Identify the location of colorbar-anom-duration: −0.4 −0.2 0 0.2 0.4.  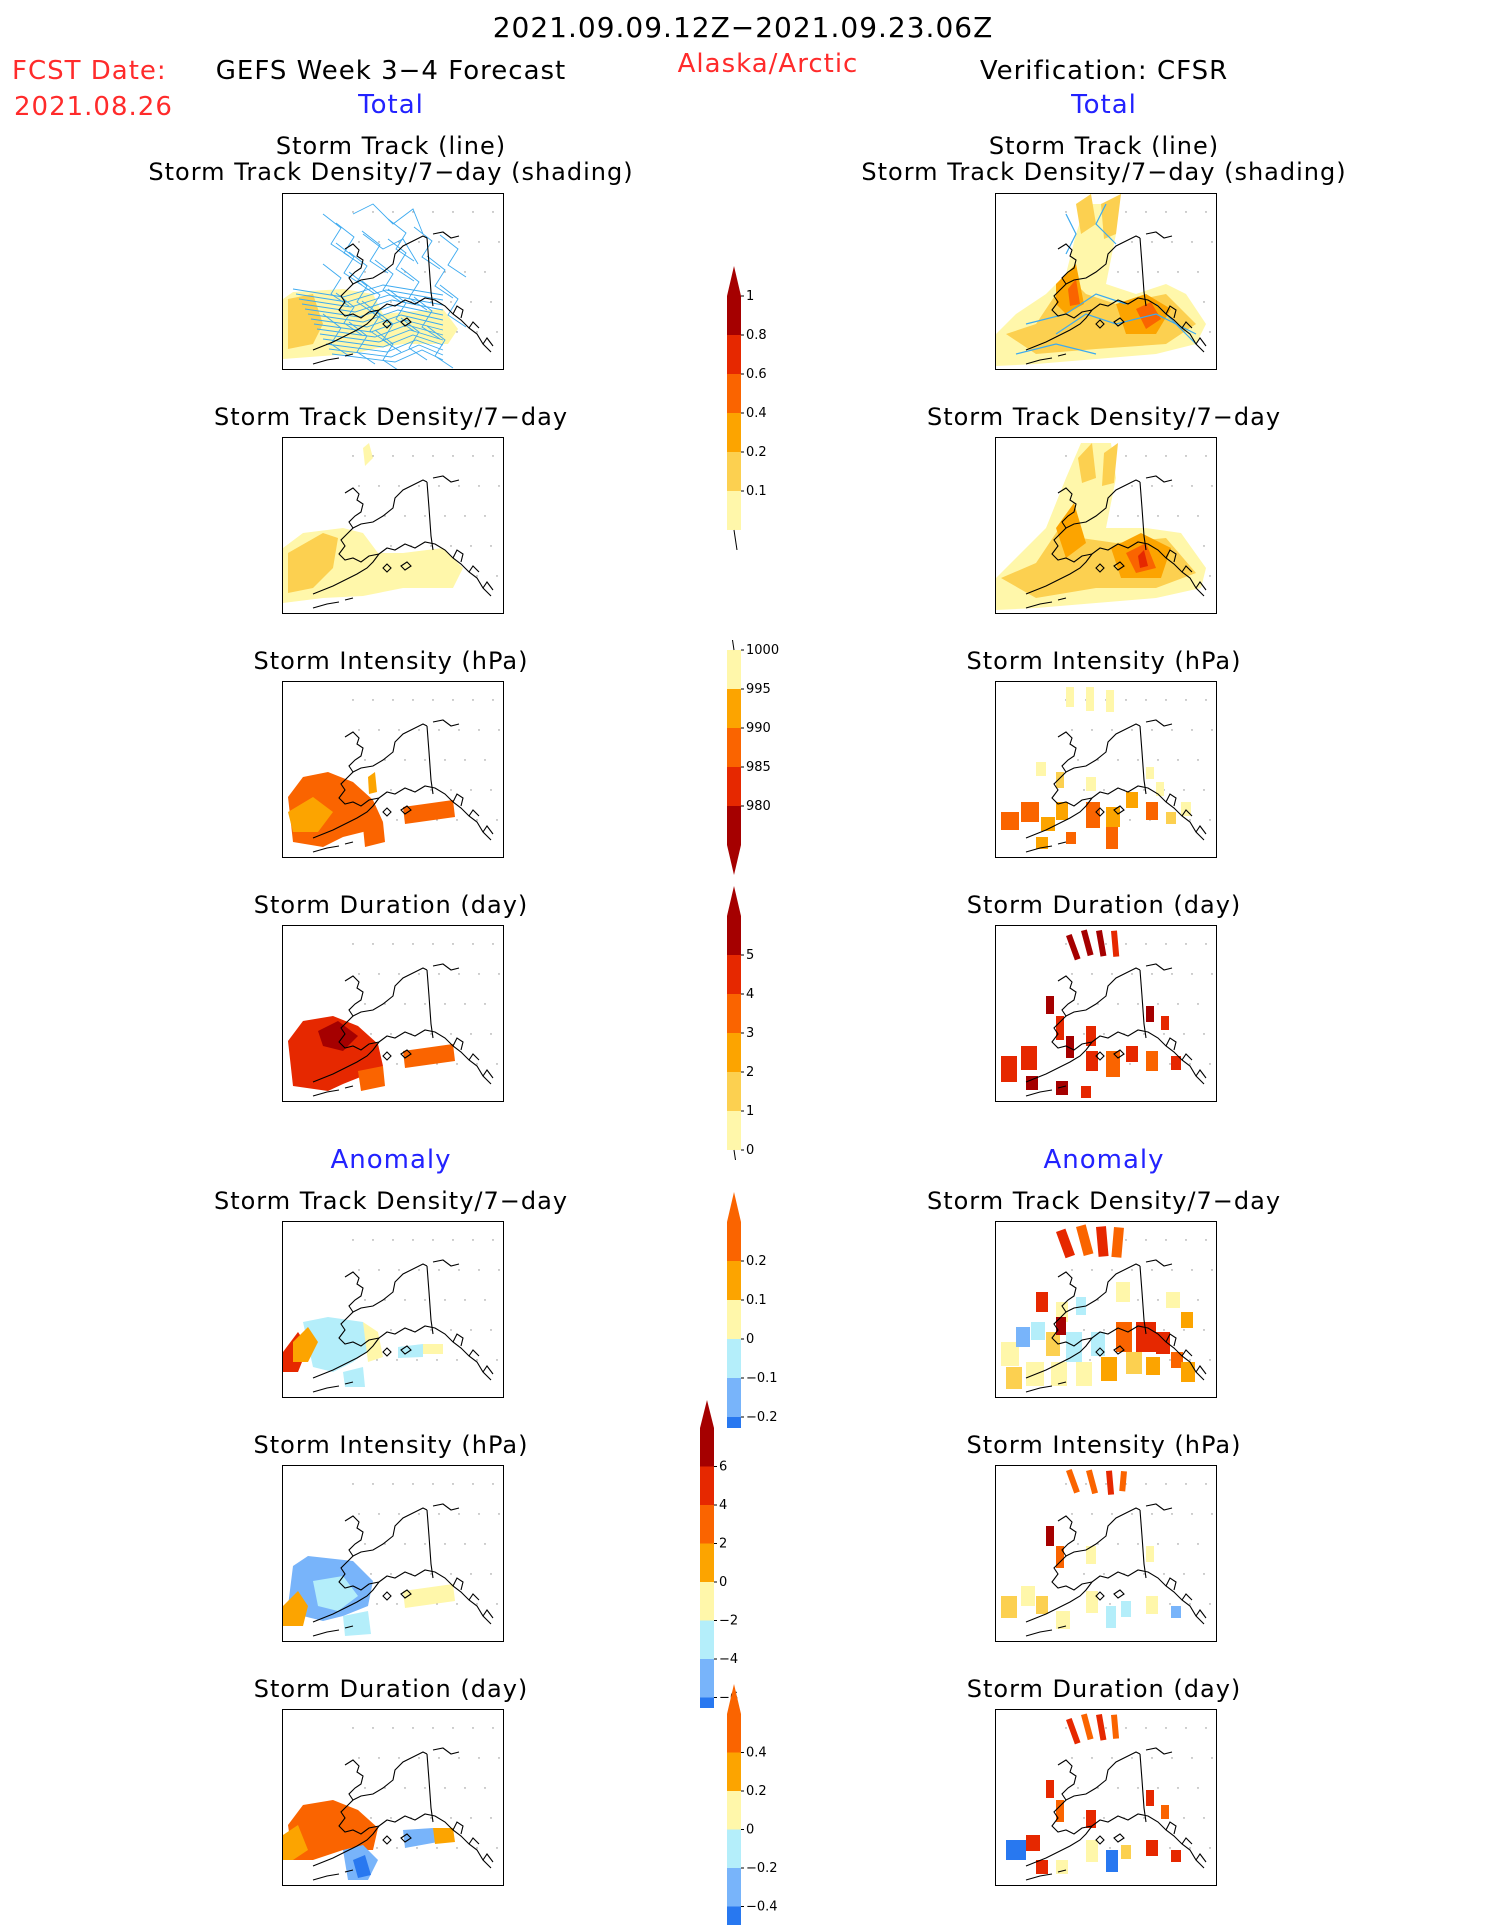
(752, 1804).